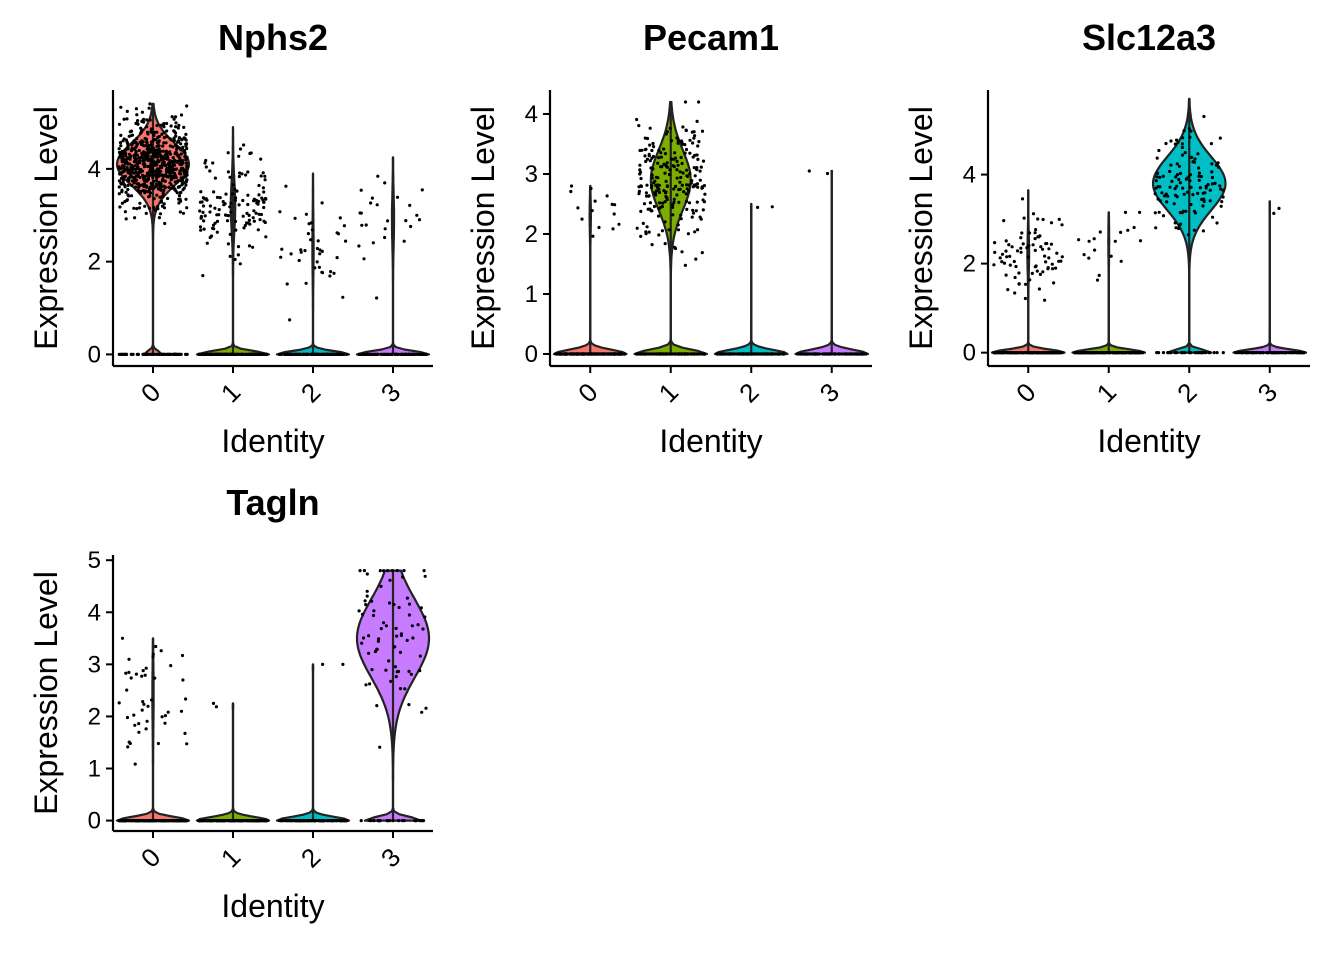 This screenshot has width=1344, height=960. Describe the element at coordinates (230, 238) in the screenshot. I see `panel-nphs2: Nphs2 0 2 4 Expression Level Identity 0 1 2 3` at that location.